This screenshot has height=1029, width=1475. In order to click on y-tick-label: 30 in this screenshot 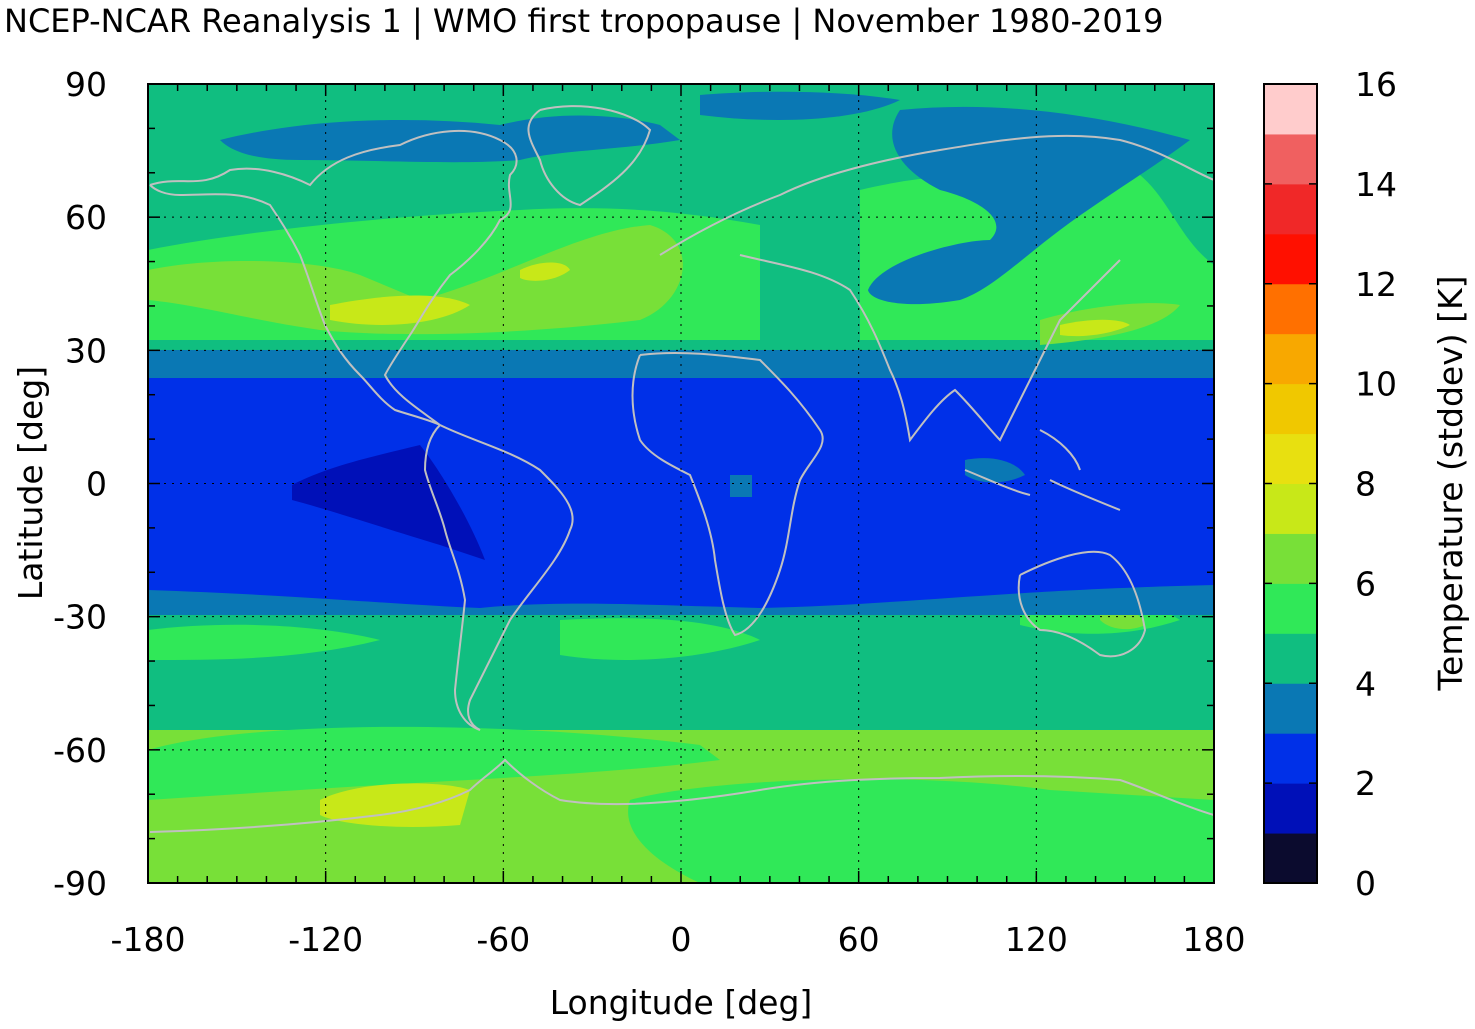, I will do `click(86, 350)`.